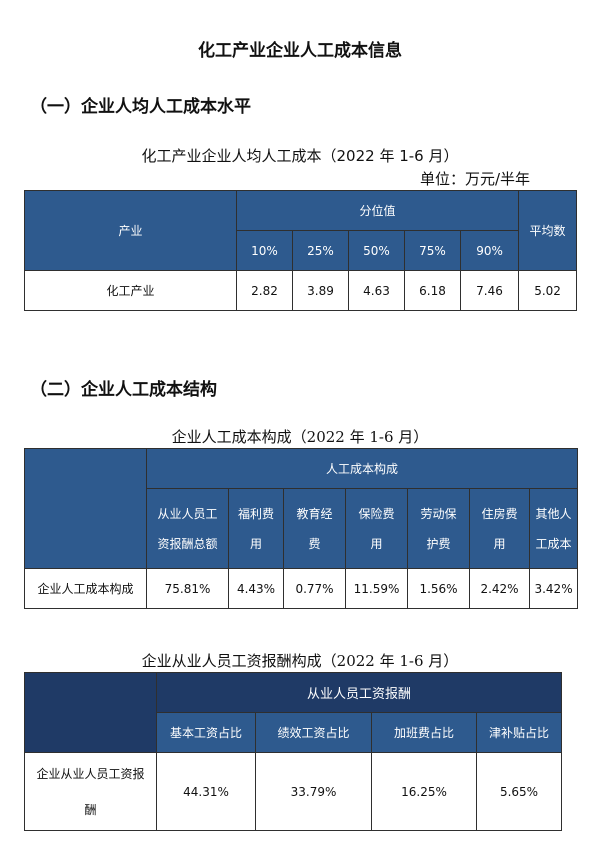  Describe the element at coordinates (206, 791) in the screenshot. I see `value-base-salary: 44.31%` at that location.